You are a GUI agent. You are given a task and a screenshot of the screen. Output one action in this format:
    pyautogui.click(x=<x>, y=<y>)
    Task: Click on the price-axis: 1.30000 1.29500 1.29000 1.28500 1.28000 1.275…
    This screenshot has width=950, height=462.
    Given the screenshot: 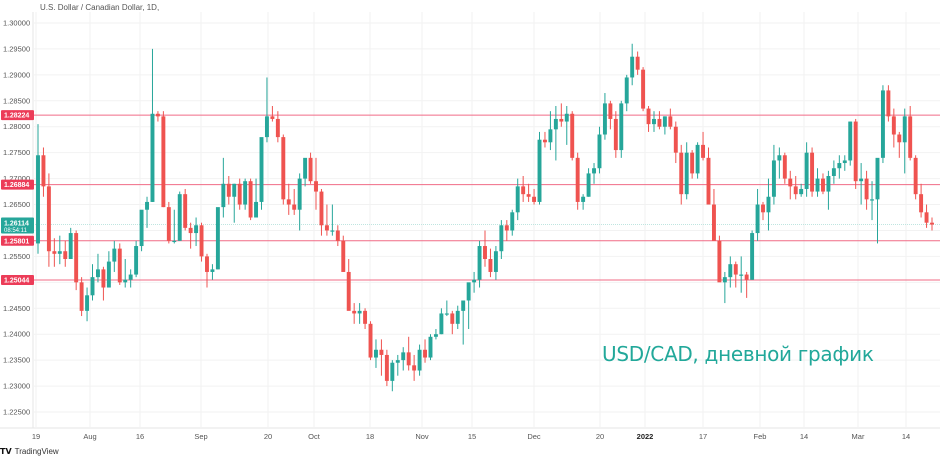 What is the action you would take?
    pyautogui.click(x=16, y=218)
    